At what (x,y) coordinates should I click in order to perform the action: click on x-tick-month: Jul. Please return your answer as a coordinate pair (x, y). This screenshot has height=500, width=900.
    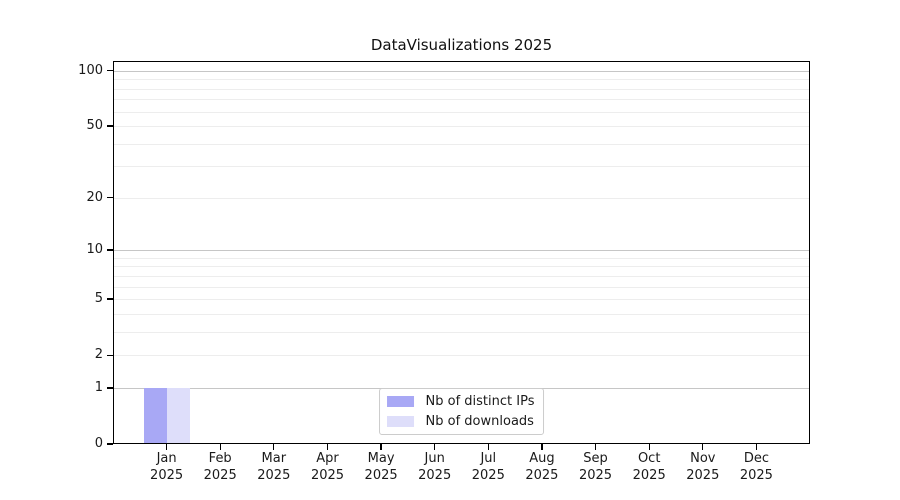
    Looking at the image, I should click on (488, 458).